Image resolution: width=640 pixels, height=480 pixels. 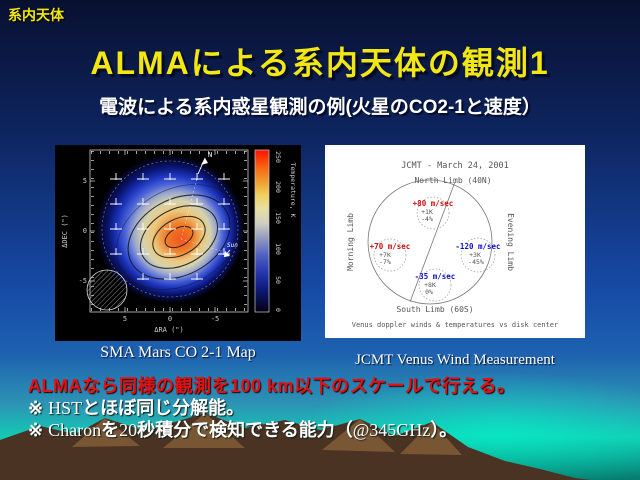 What do you see at coordinates (278, 157) in the screenshot?
I see `colorbar-tick: 250` at bounding box center [278, 157].